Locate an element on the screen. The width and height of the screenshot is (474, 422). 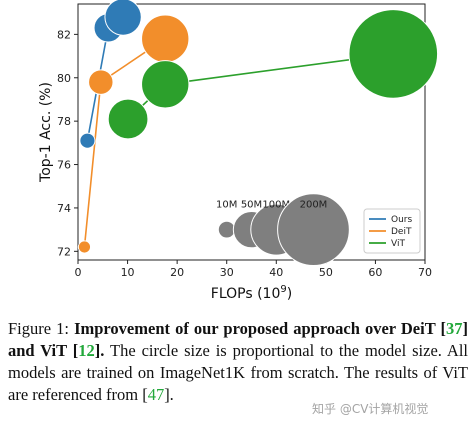
y-tick-label-1: 74 is located at coordinates (64, 208).